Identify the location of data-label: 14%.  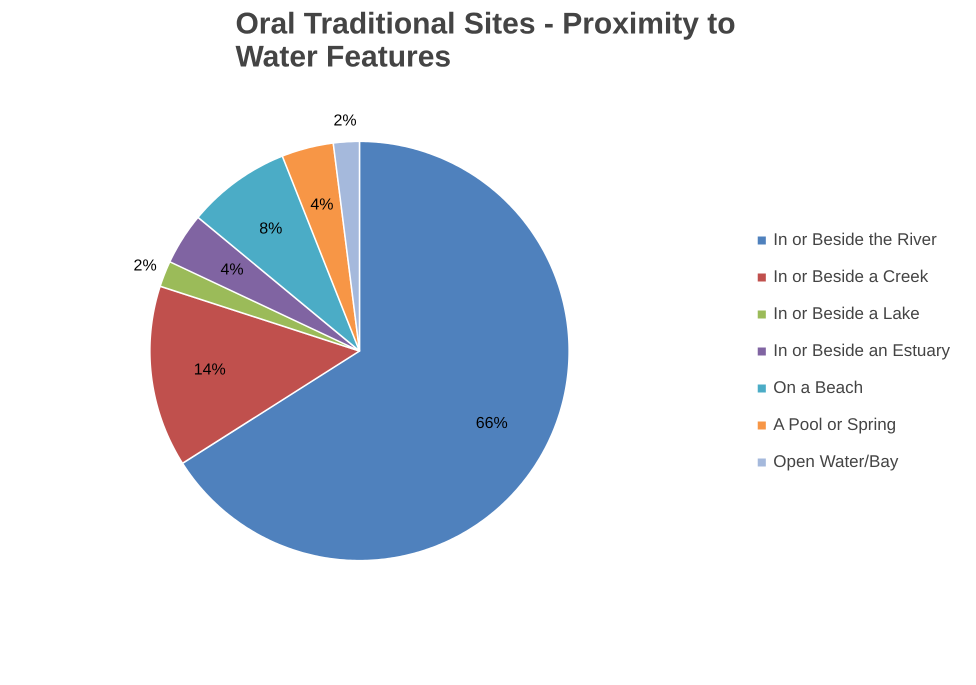
(210, 369).